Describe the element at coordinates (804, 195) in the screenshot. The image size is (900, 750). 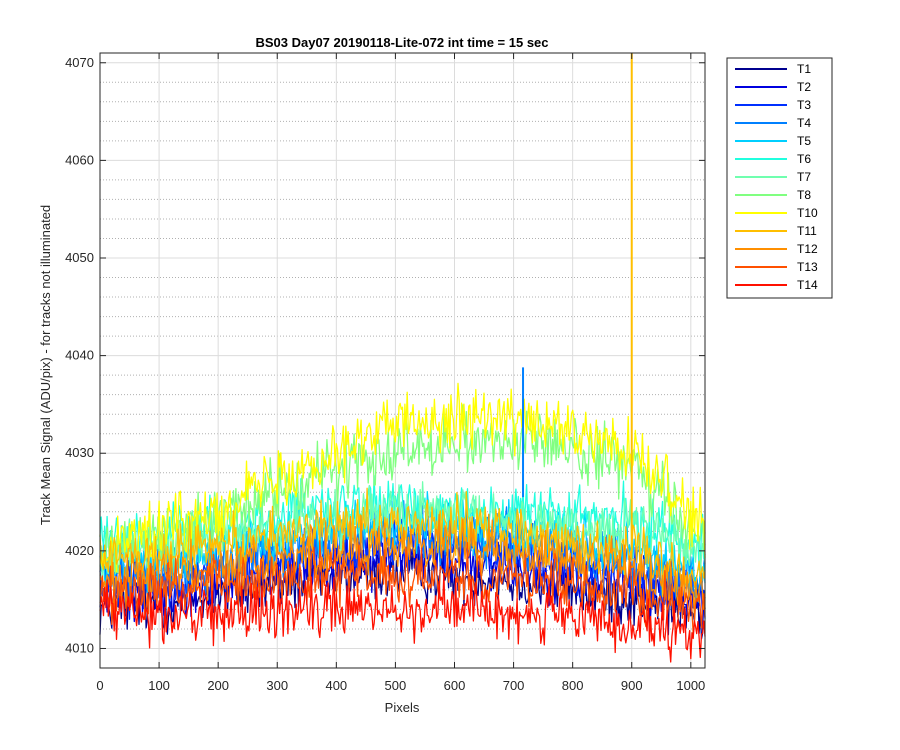
I see `legend-label-t8: T8` at that location.